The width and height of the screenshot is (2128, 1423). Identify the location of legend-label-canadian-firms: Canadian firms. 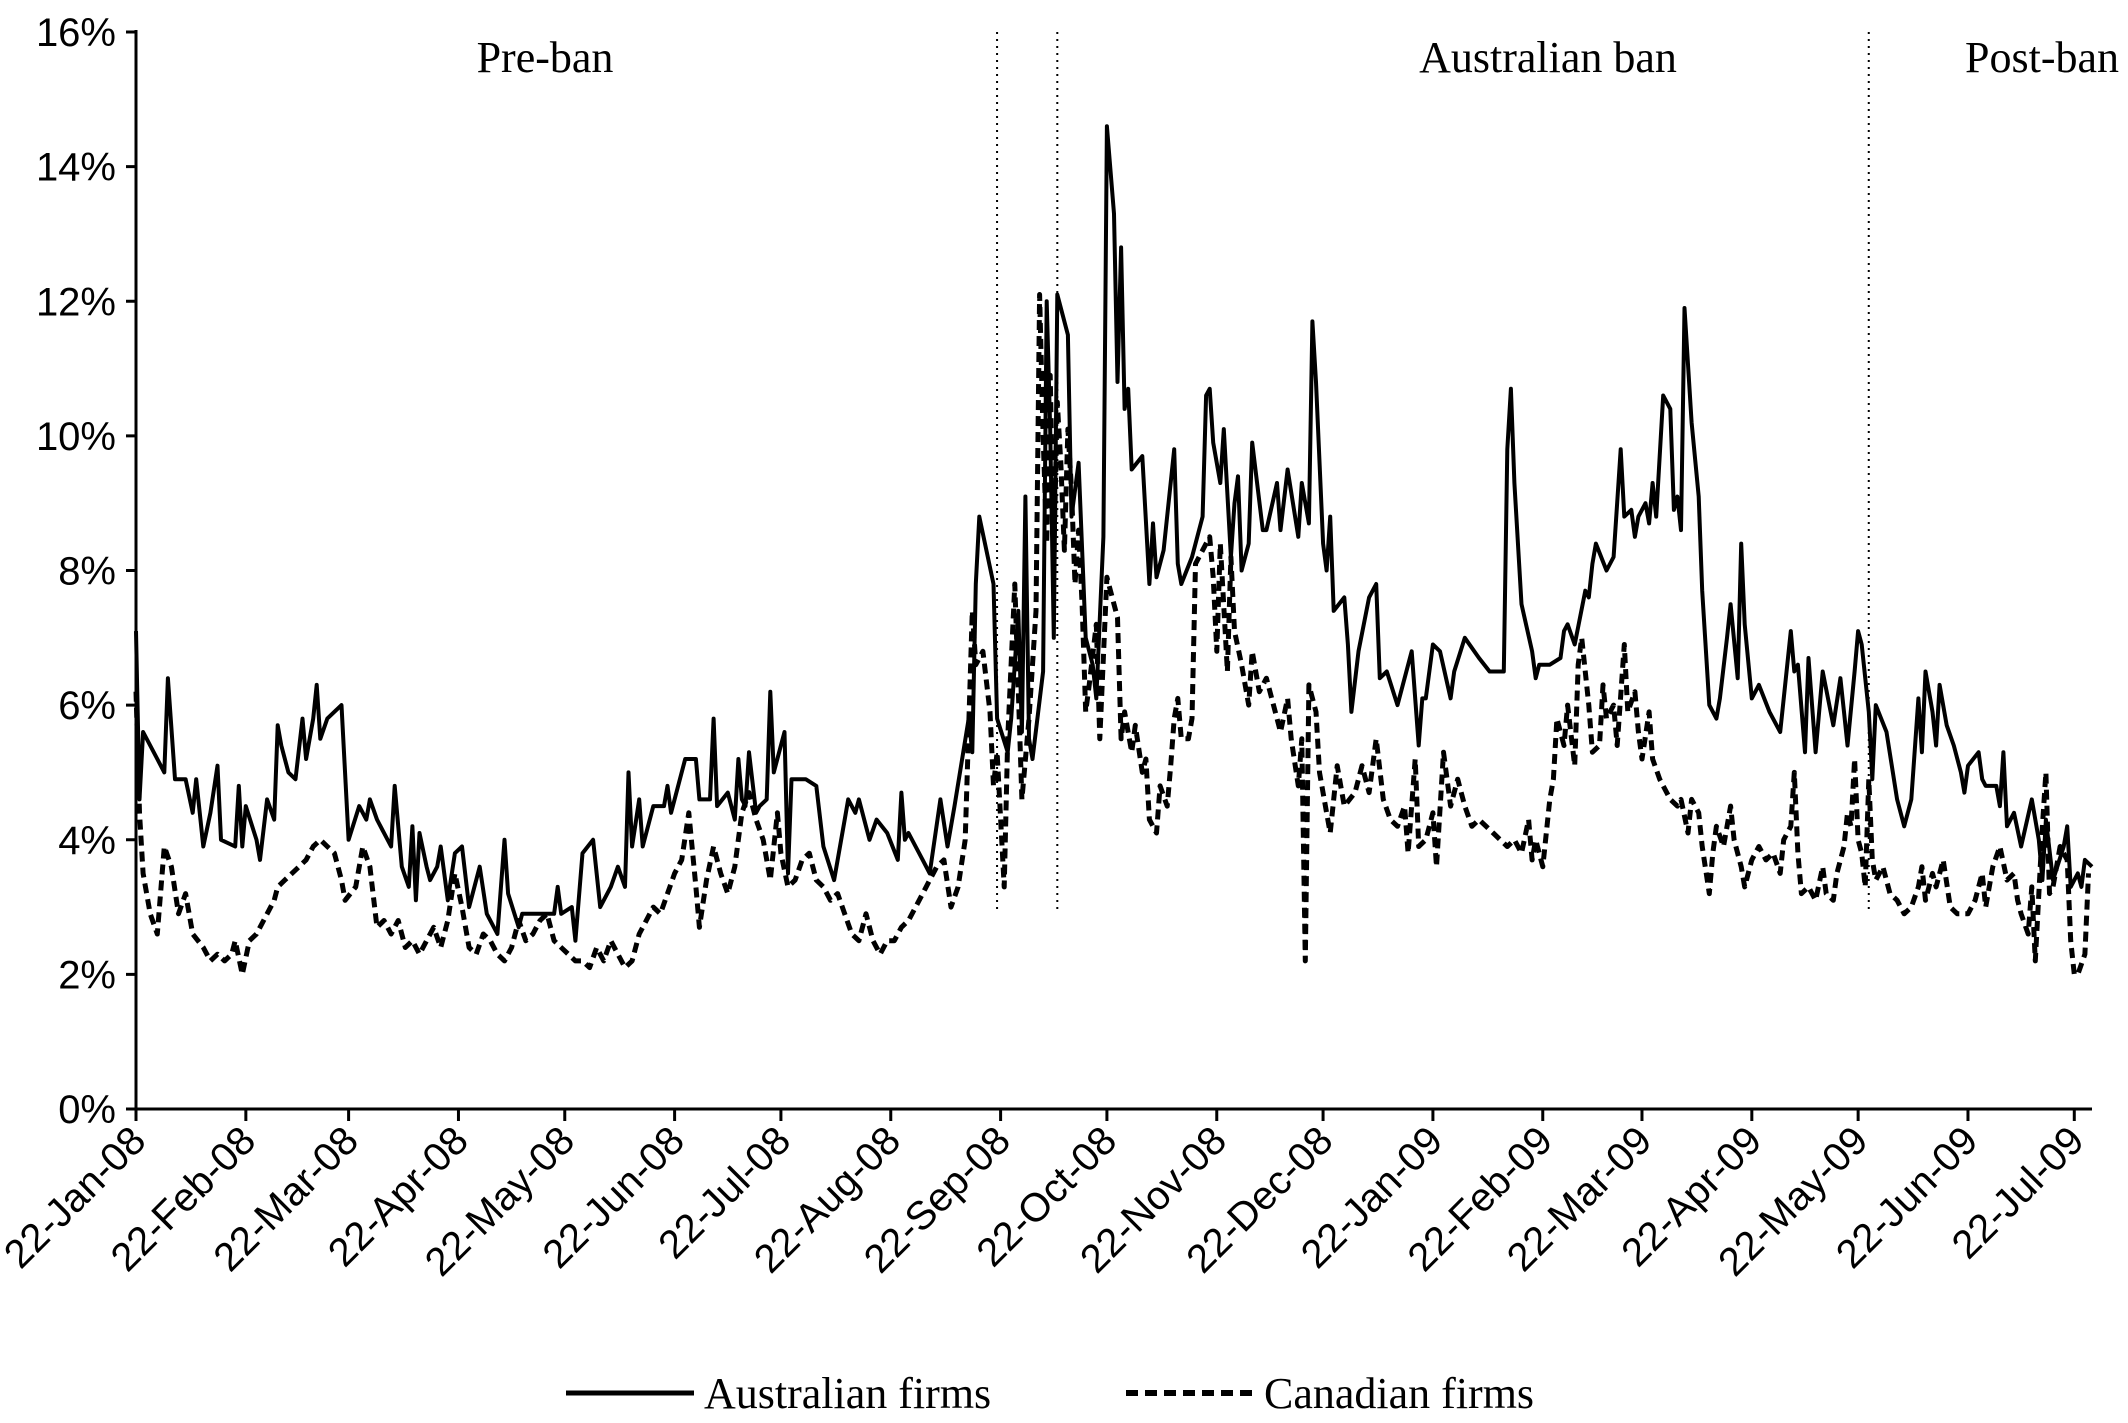
(1399, 1393).